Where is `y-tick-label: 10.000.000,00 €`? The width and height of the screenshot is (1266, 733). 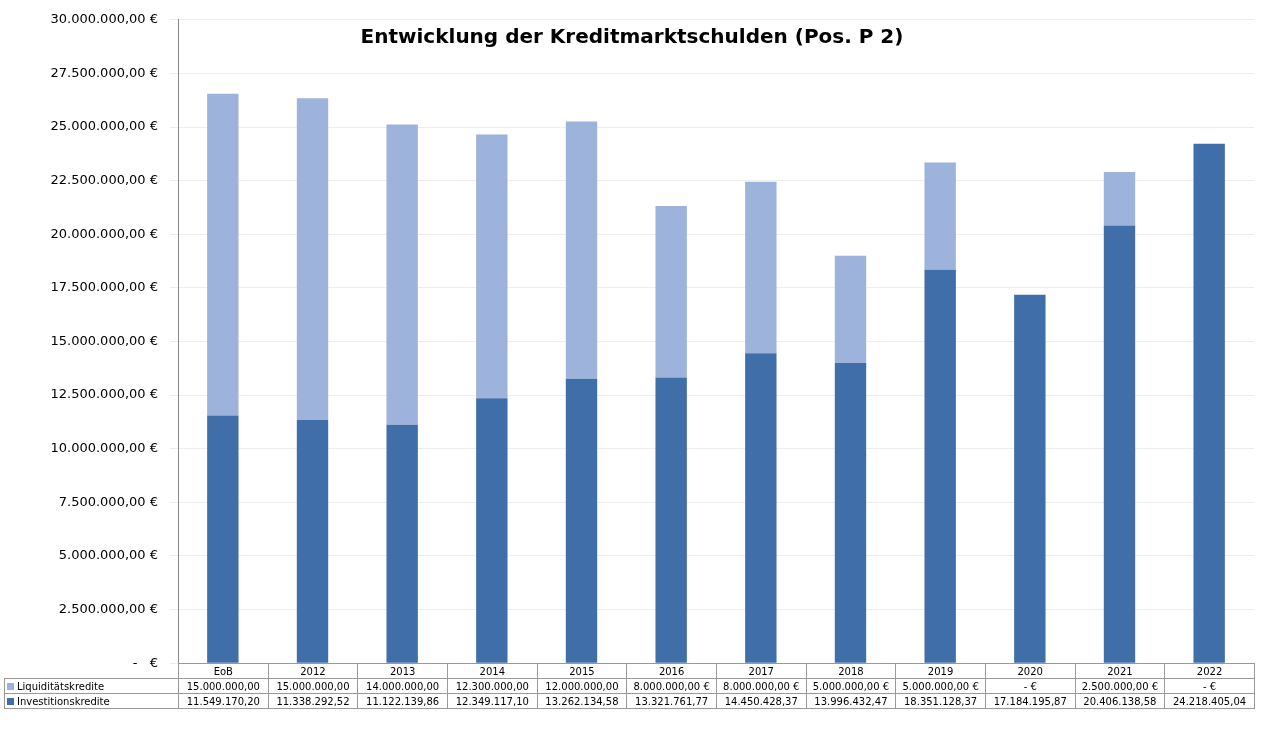 y-tick-label: 10.000.000,00 € is located at coordinates (104, 448).